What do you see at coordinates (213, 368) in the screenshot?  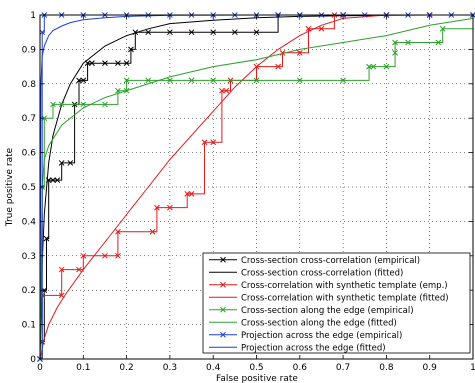 I see `x-tick-label: 0.4` at bounding box center [213, 368].